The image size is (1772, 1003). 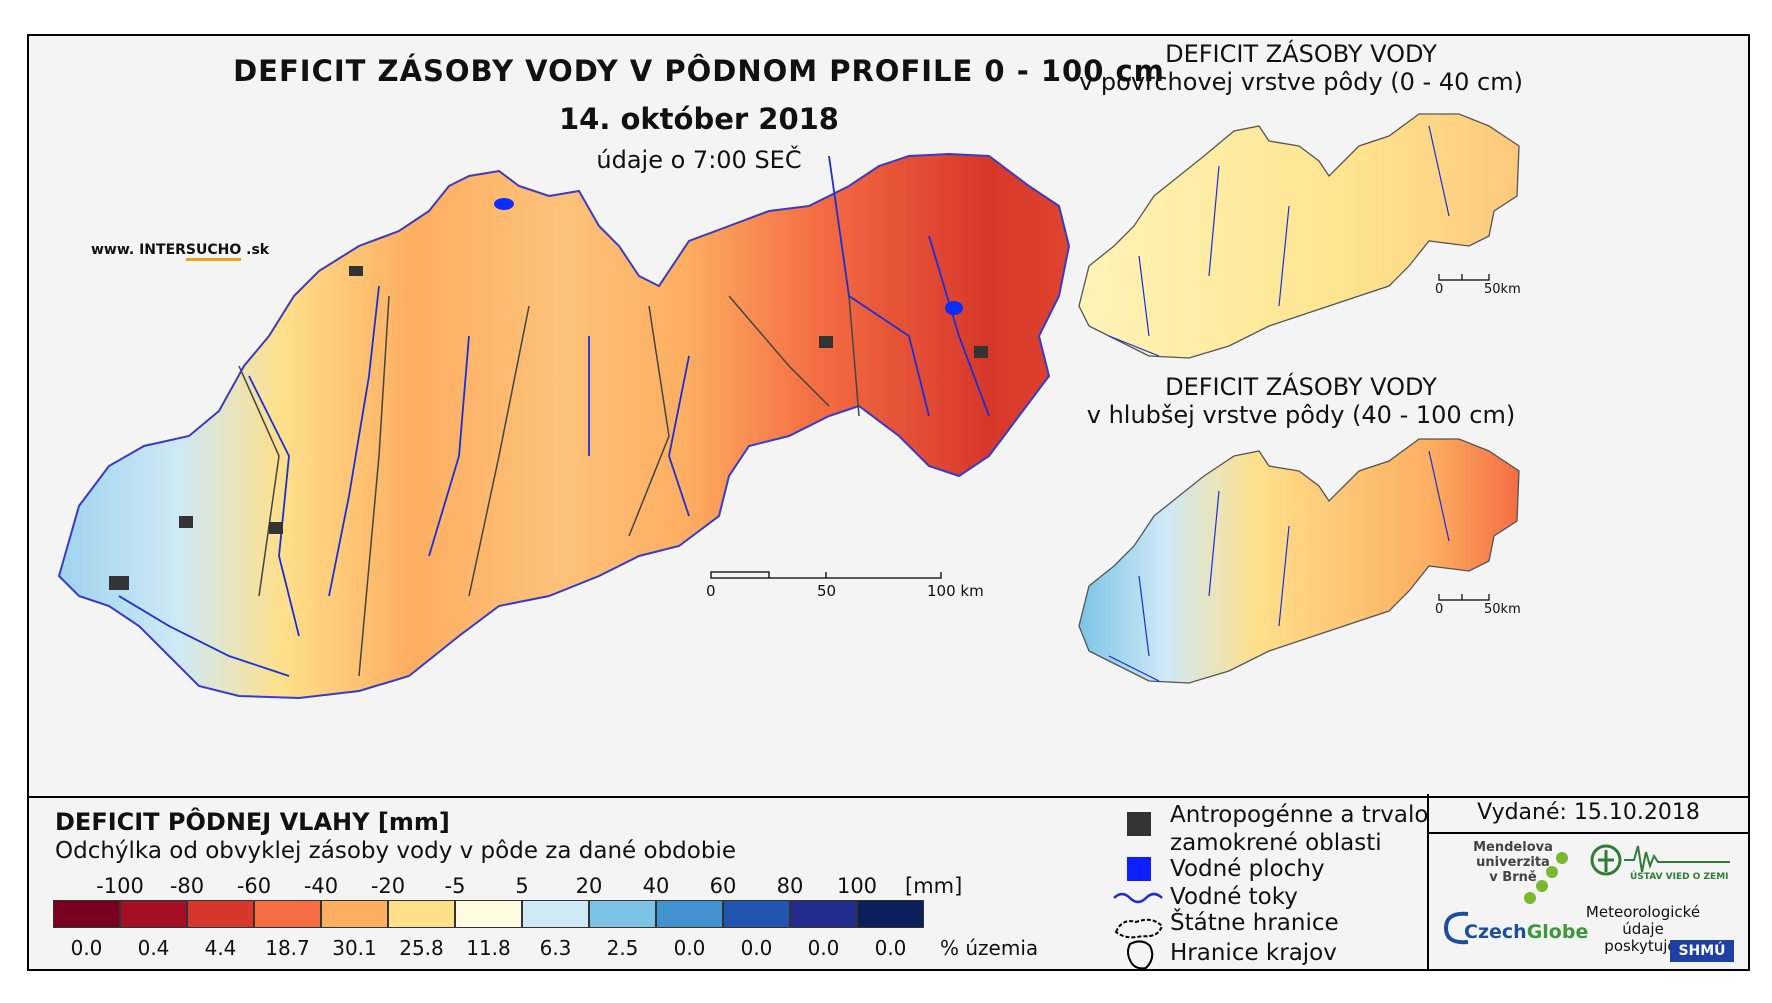 I want to click on inset2-territory, so click(x=1299, y=561).